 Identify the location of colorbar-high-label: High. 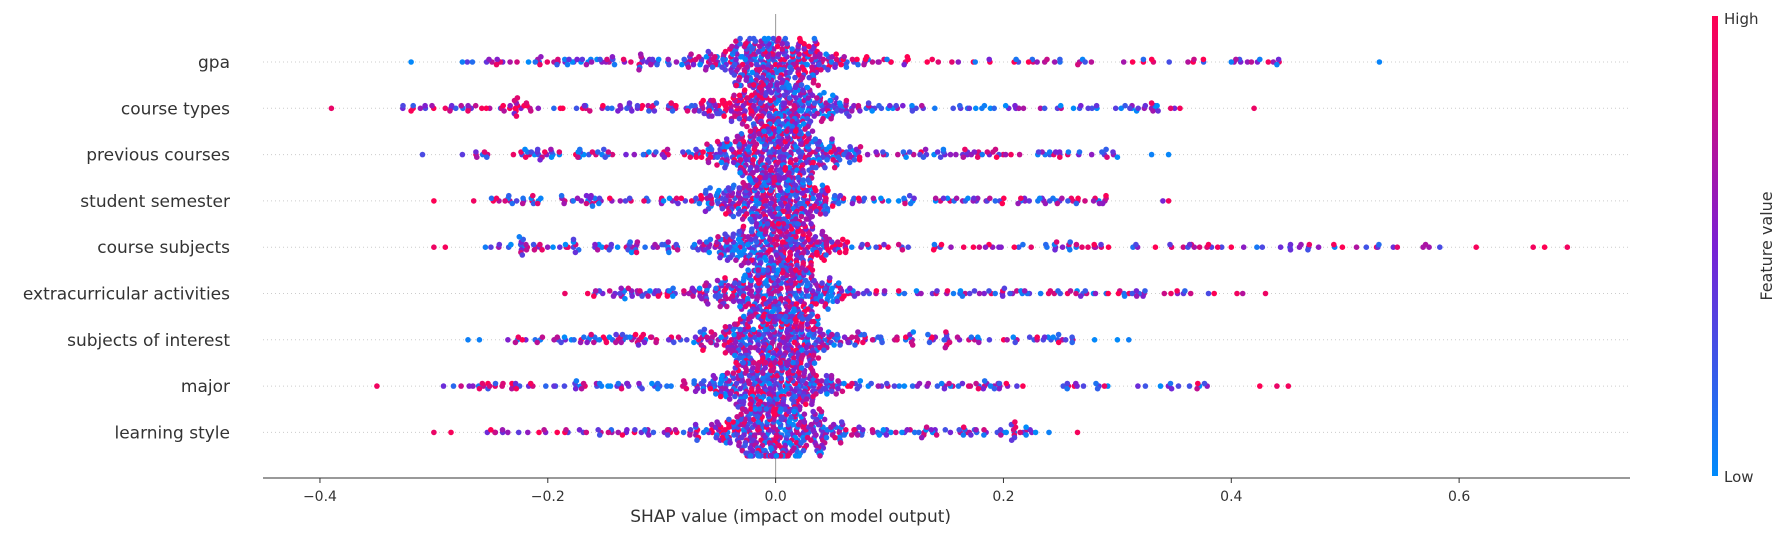
(1741, 19).